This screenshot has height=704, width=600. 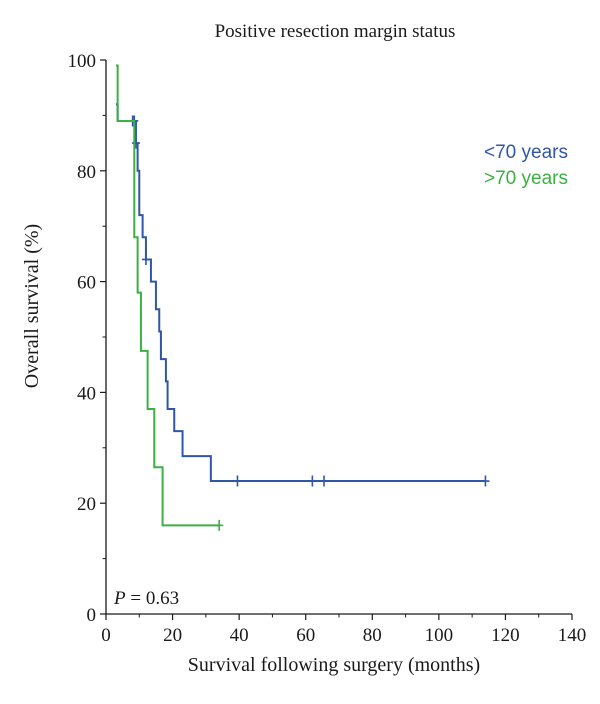 I want to click on x-tick-label: 100, so click(x=439, y=635).